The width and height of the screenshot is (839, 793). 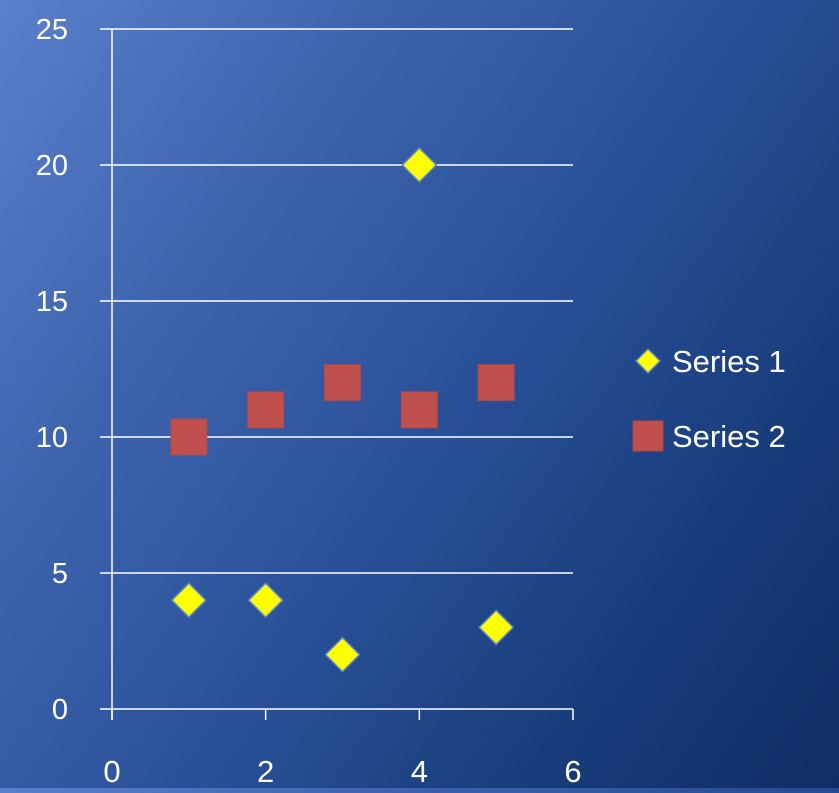 I want to click on x-tick-label: 4, so click(x=419, y=771).